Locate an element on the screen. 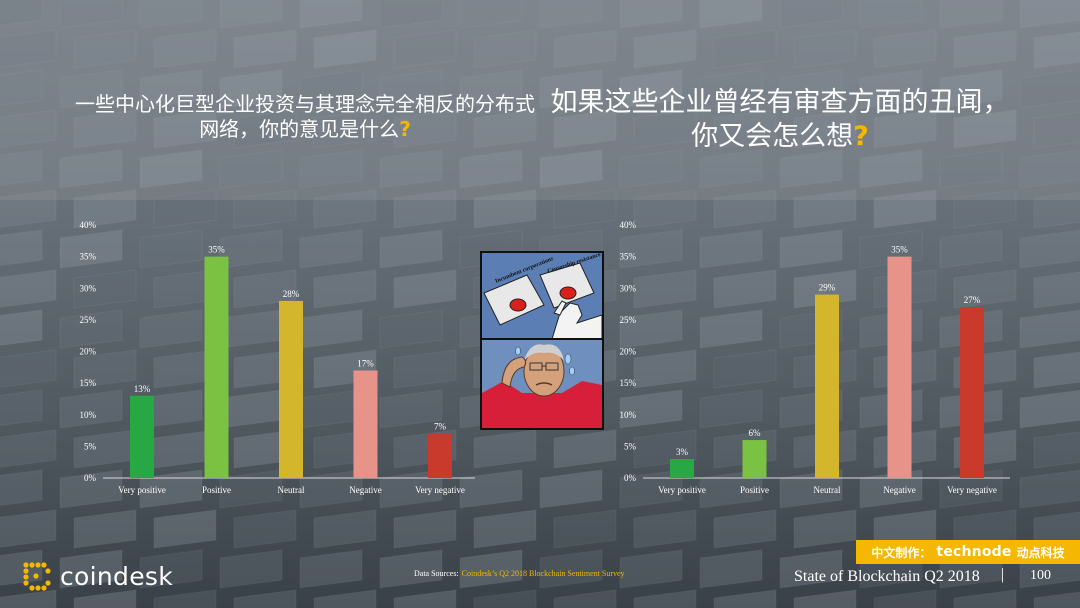 Image resolution: width=1080 pixels, height=608 pixels. data-source-prefix: Data Sources: is located at coordinates (436, 573).